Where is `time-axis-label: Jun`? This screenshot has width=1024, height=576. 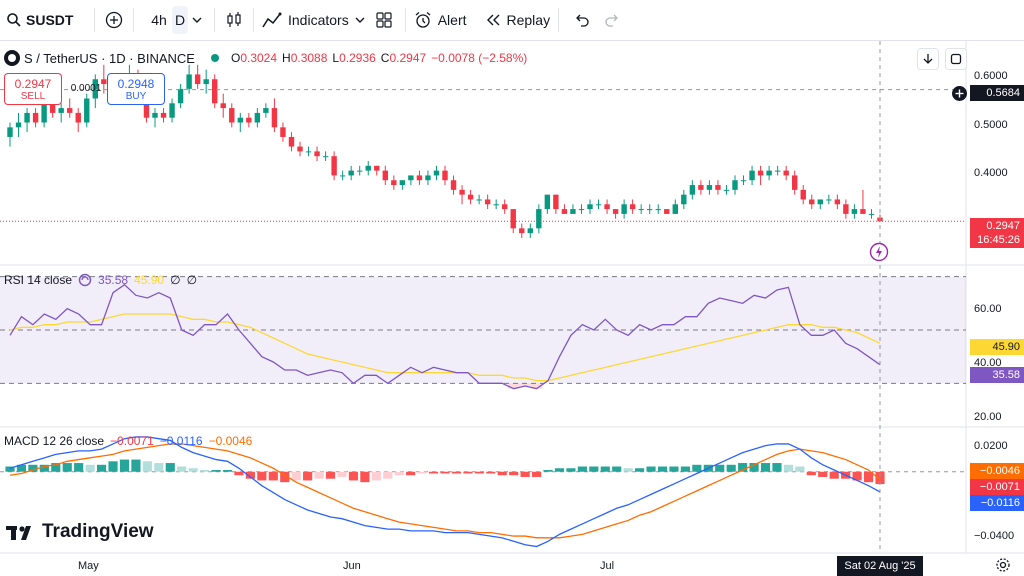 time-axis-label: Jun is located at coordinates (352, 566).